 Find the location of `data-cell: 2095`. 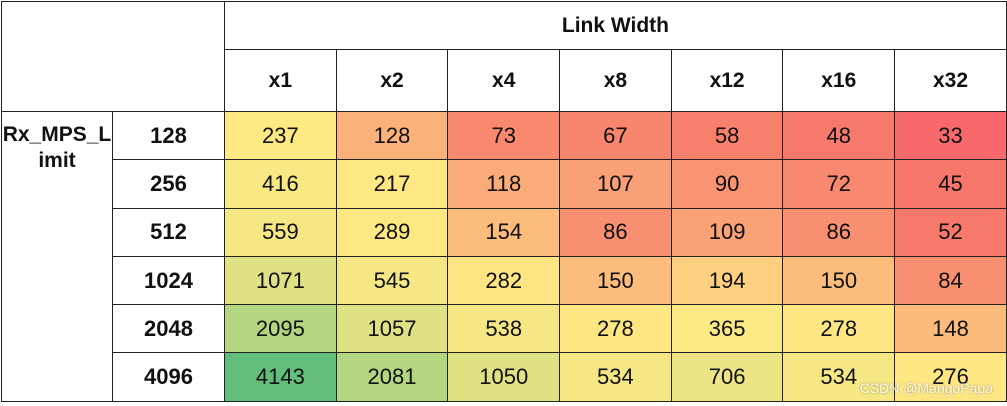

data-cell: 2095 is located at coordinates (280, 329).